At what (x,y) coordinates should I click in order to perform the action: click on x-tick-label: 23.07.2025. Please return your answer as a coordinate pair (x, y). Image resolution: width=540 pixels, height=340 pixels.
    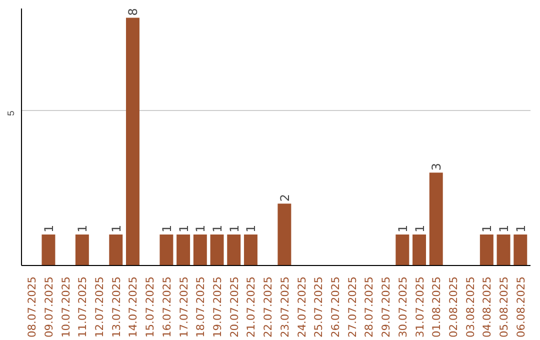
    Looking at the image, I should click on (285, 307).